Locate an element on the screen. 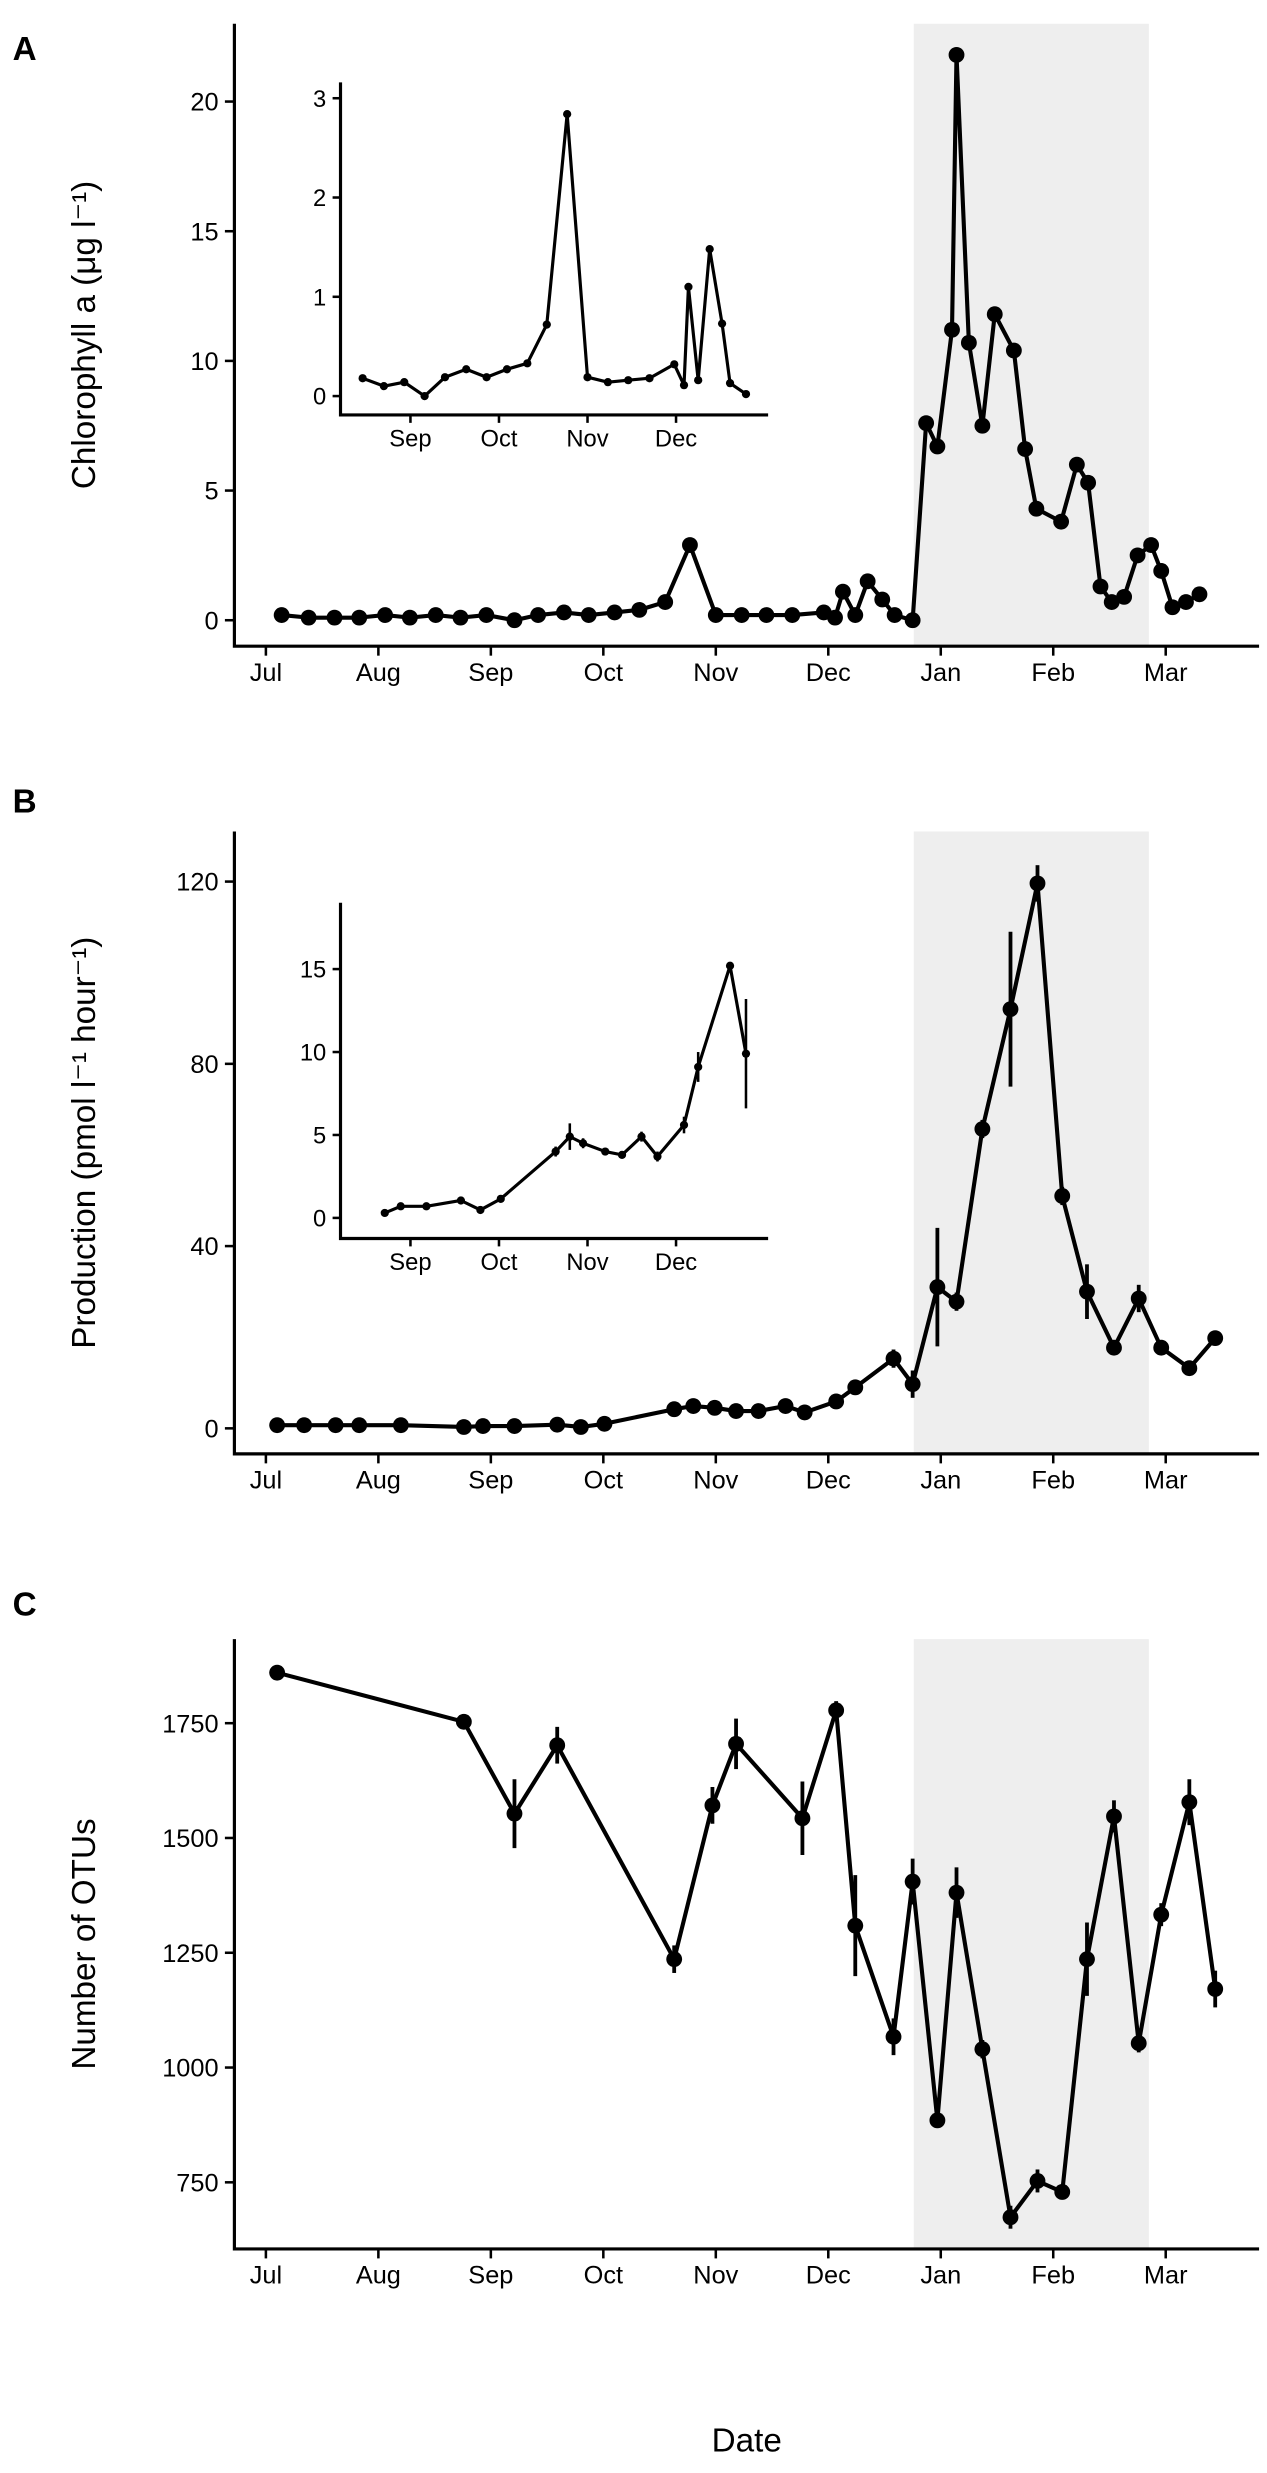 This screenshot has width=1267, height=2473. x-tick-label: Jul is located at coordinates (266, 673).